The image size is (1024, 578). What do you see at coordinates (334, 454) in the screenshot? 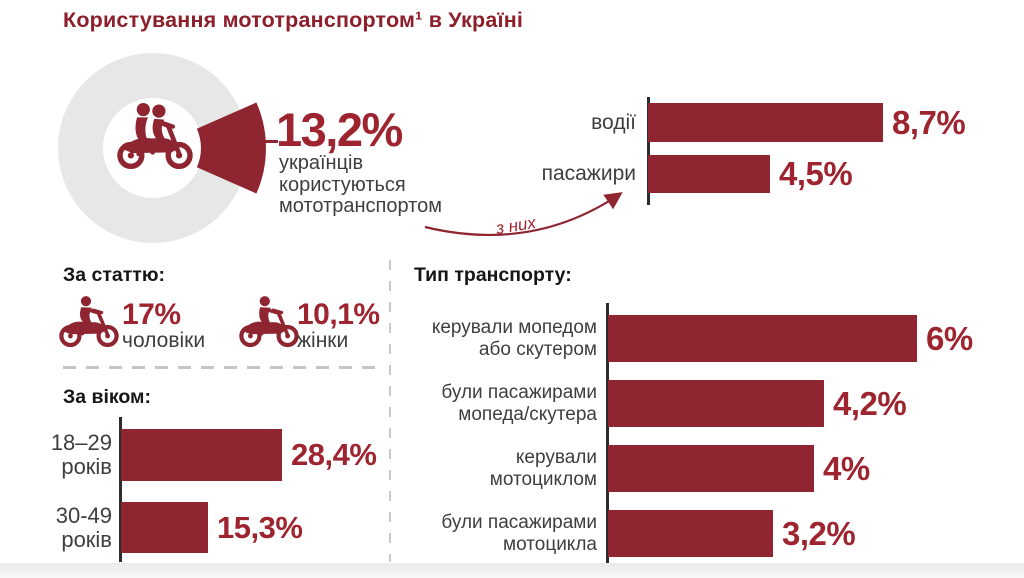
I see `bar-value-label: 28,4%` at bounding box center [334, 454].